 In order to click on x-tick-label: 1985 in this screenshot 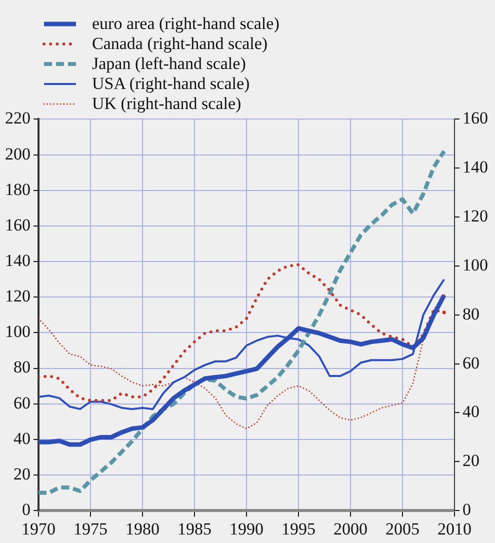, I will do `click(195, 528)`.